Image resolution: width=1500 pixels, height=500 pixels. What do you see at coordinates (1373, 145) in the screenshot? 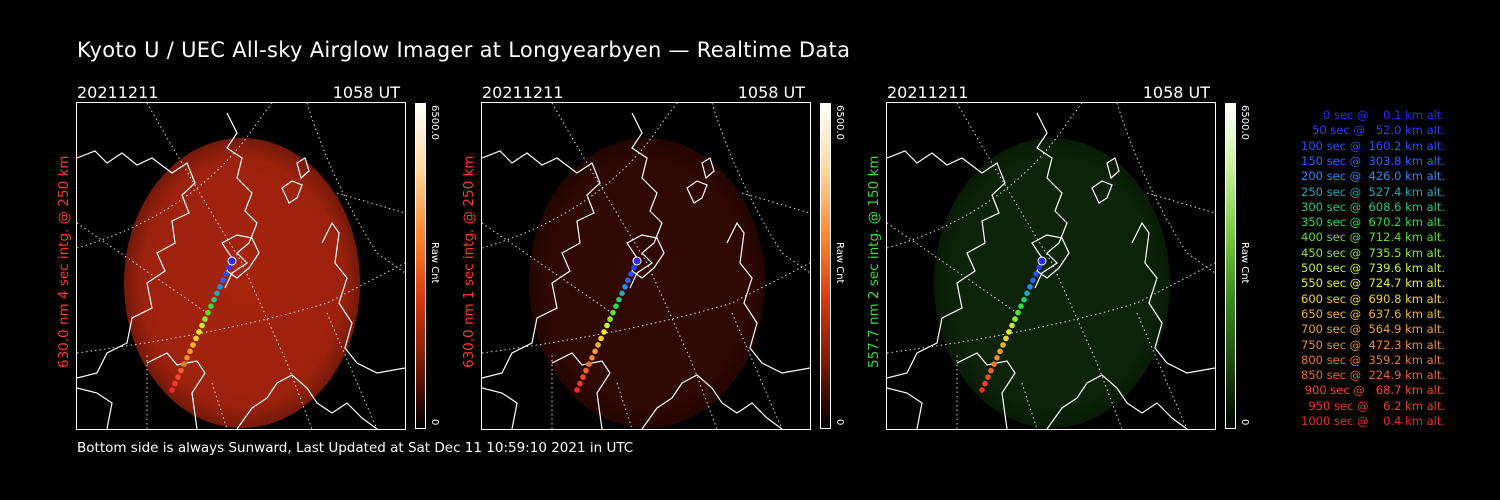
I see `legend-row: 100 sec @ 160.2 km alt.` at bounding box center [1373, 145].